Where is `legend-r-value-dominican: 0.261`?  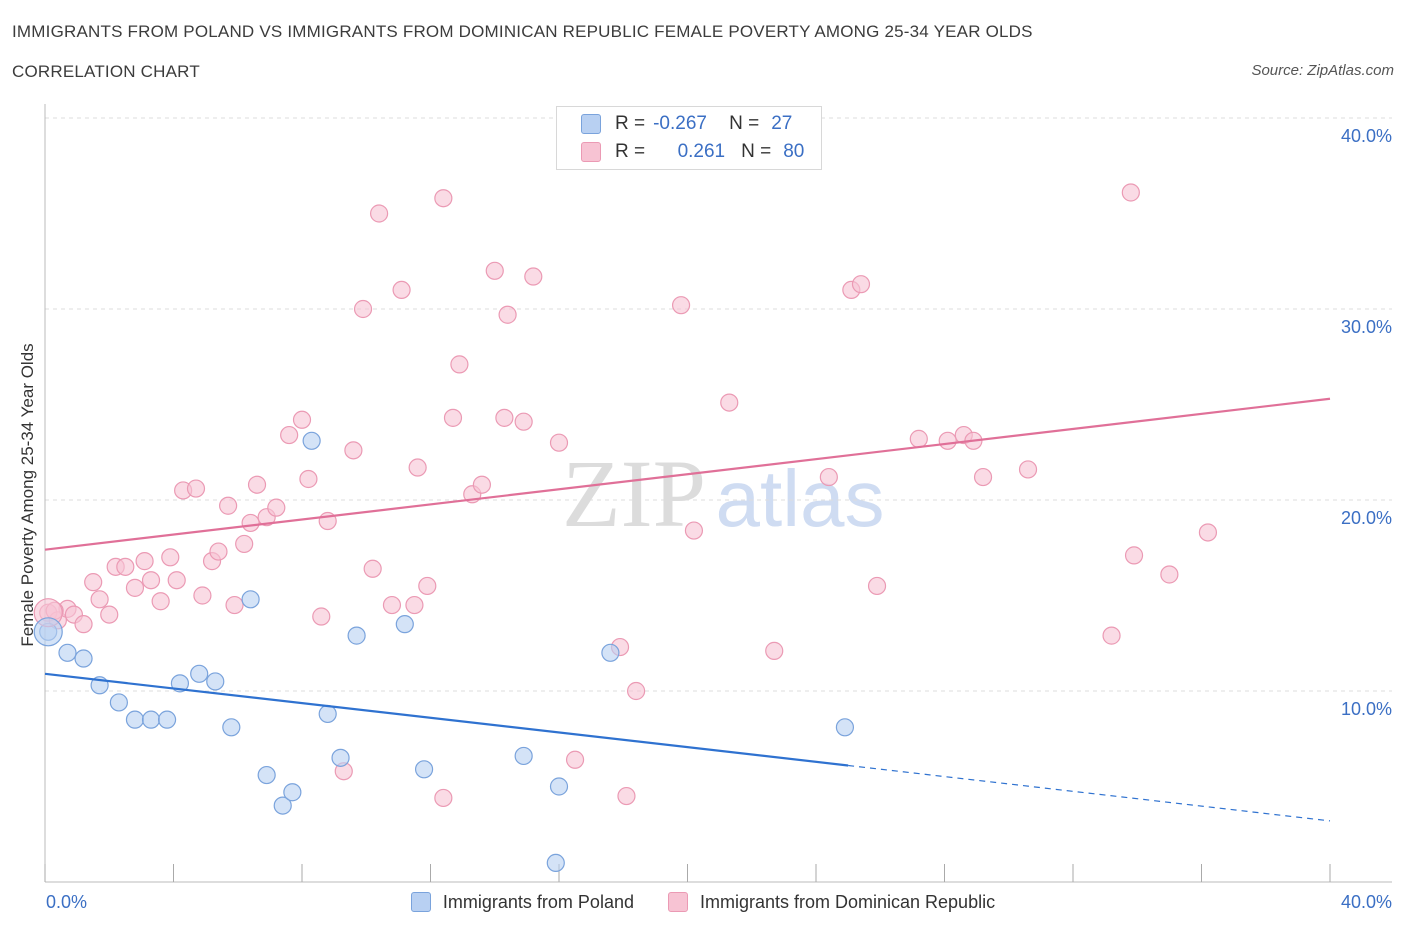
legend-r-value-dominican: 0.261 is located at coordinates (701, 151).